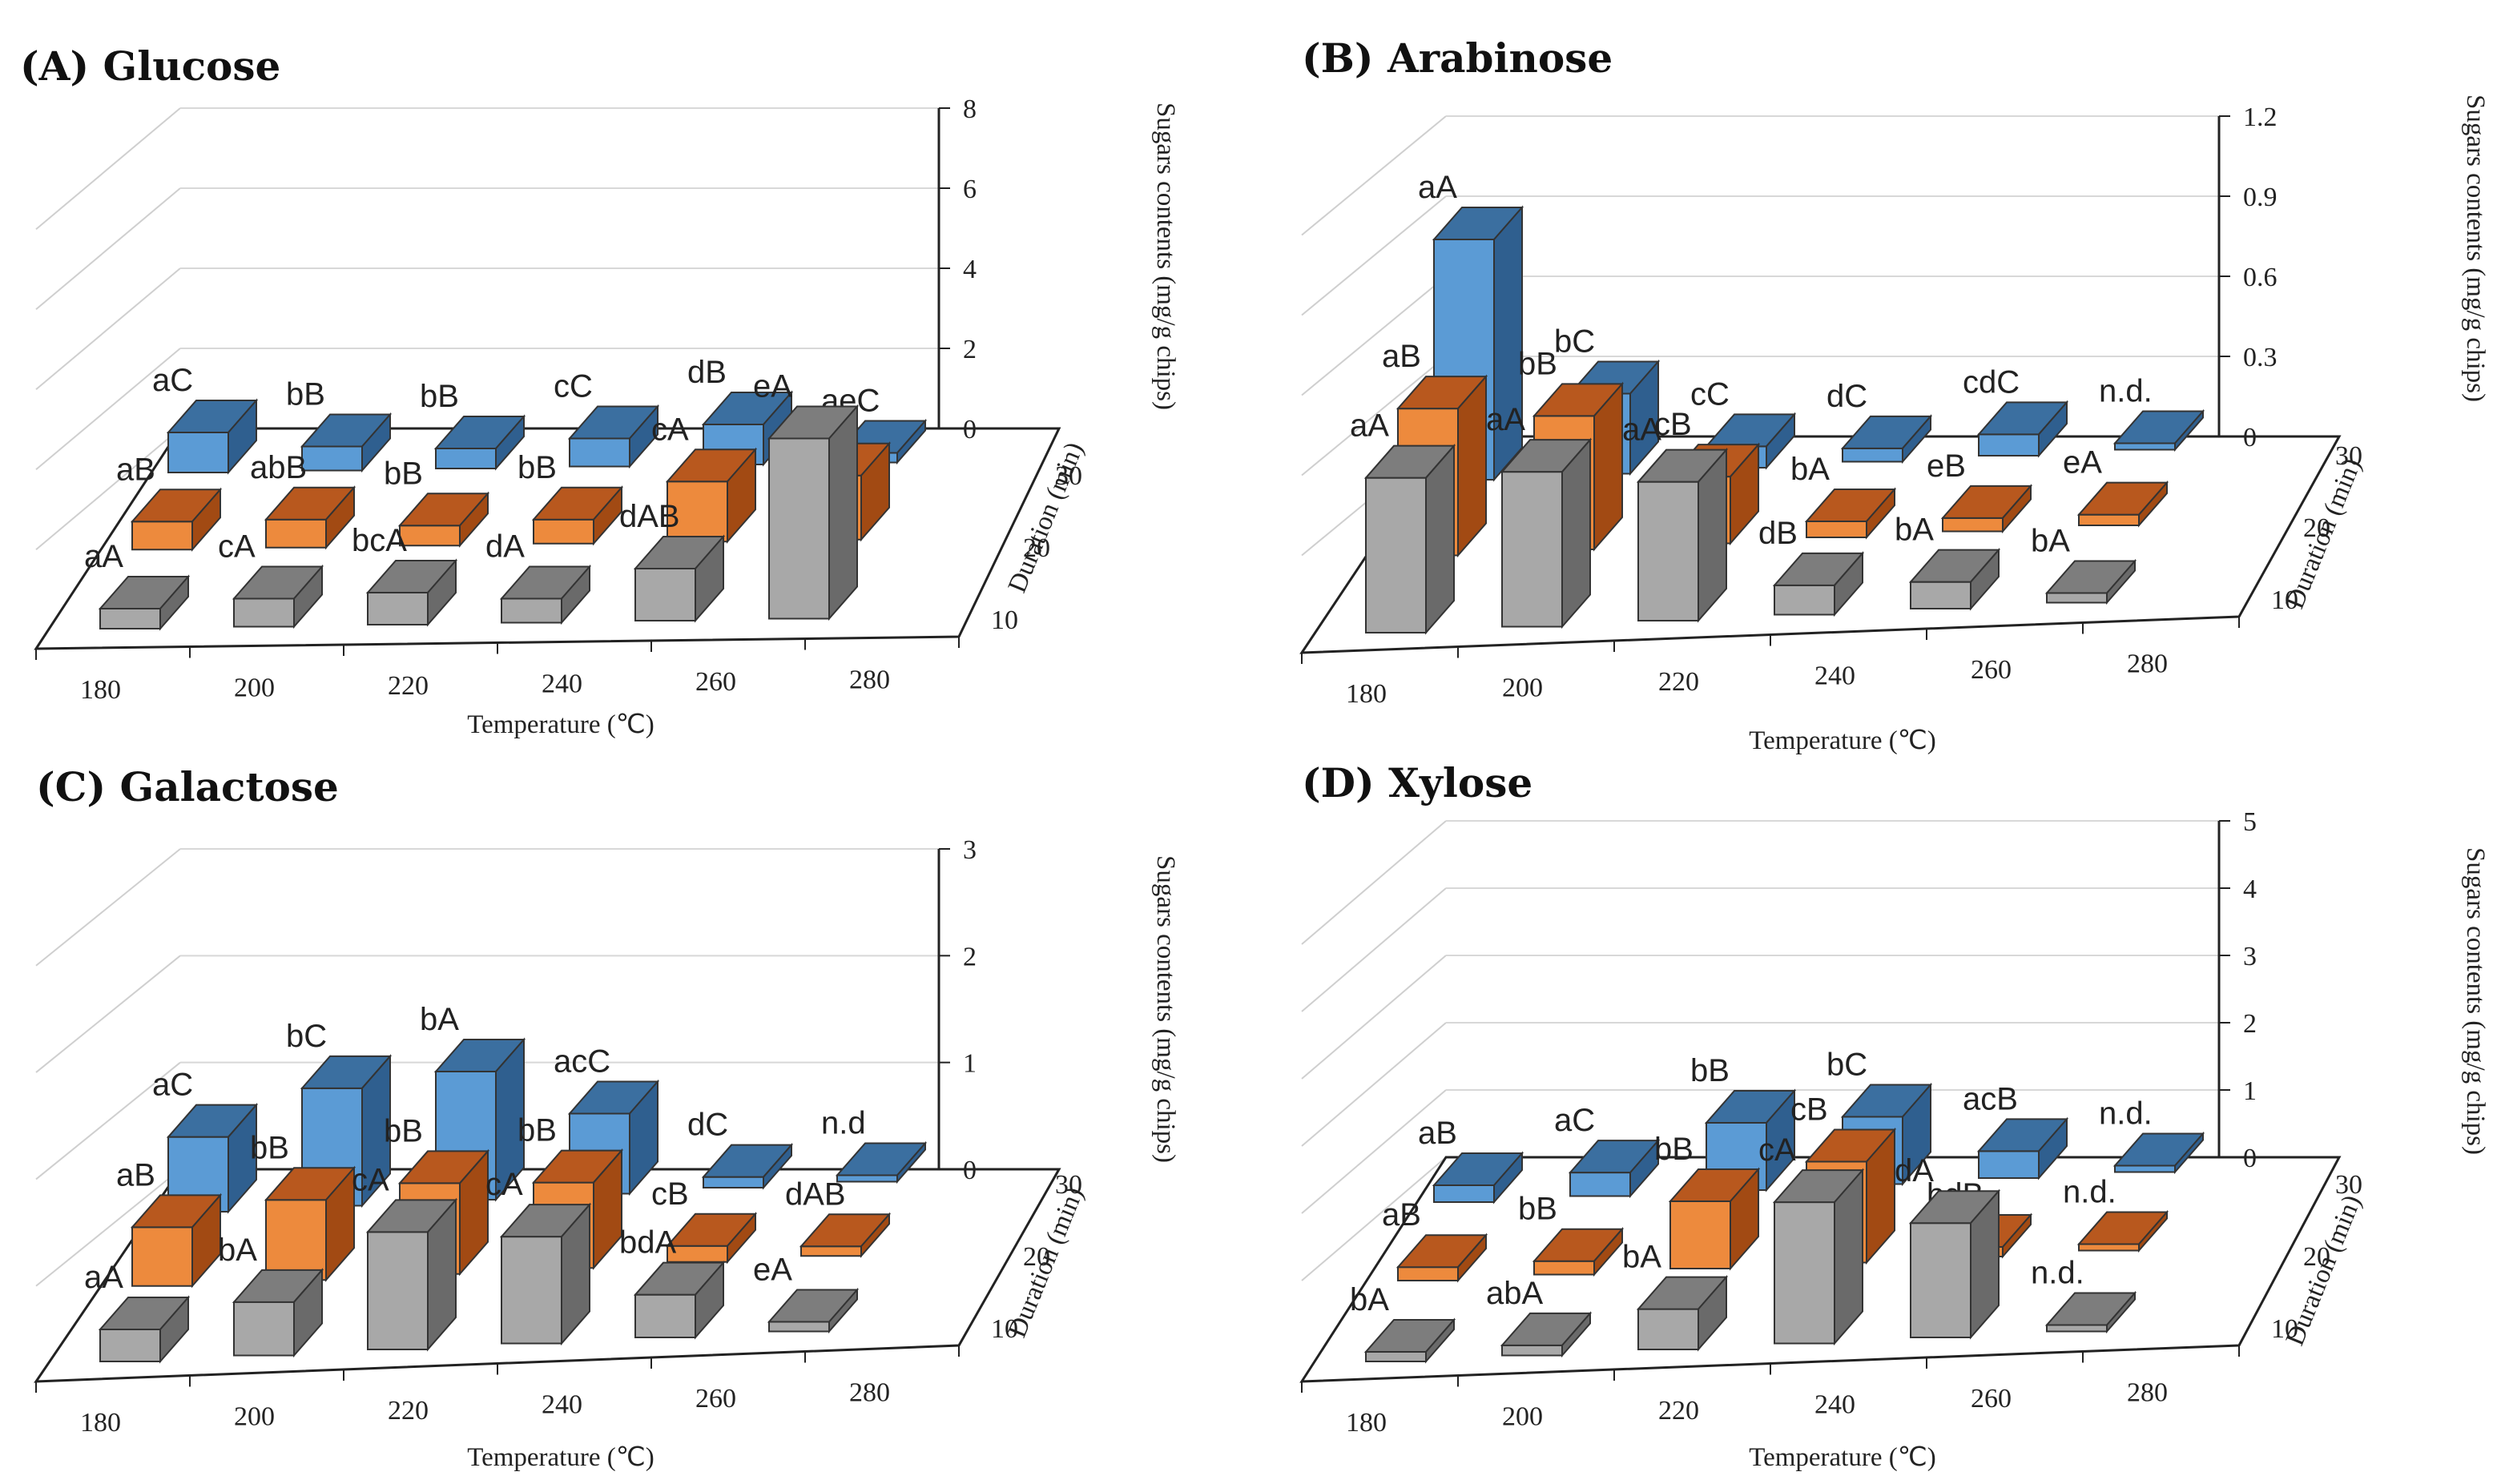  What do you see at coordinates (1417, 782) in the screenshot?
I see `chart-title: (D) Xylose` at bounding box center [1417, 782].